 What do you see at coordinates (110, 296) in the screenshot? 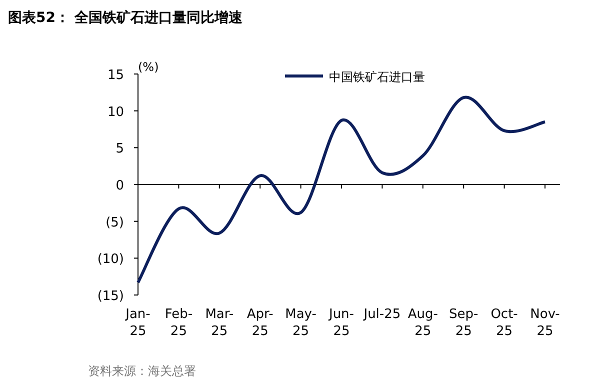
I see `y-tick-label: (15)` at bounding box center [110, 296].